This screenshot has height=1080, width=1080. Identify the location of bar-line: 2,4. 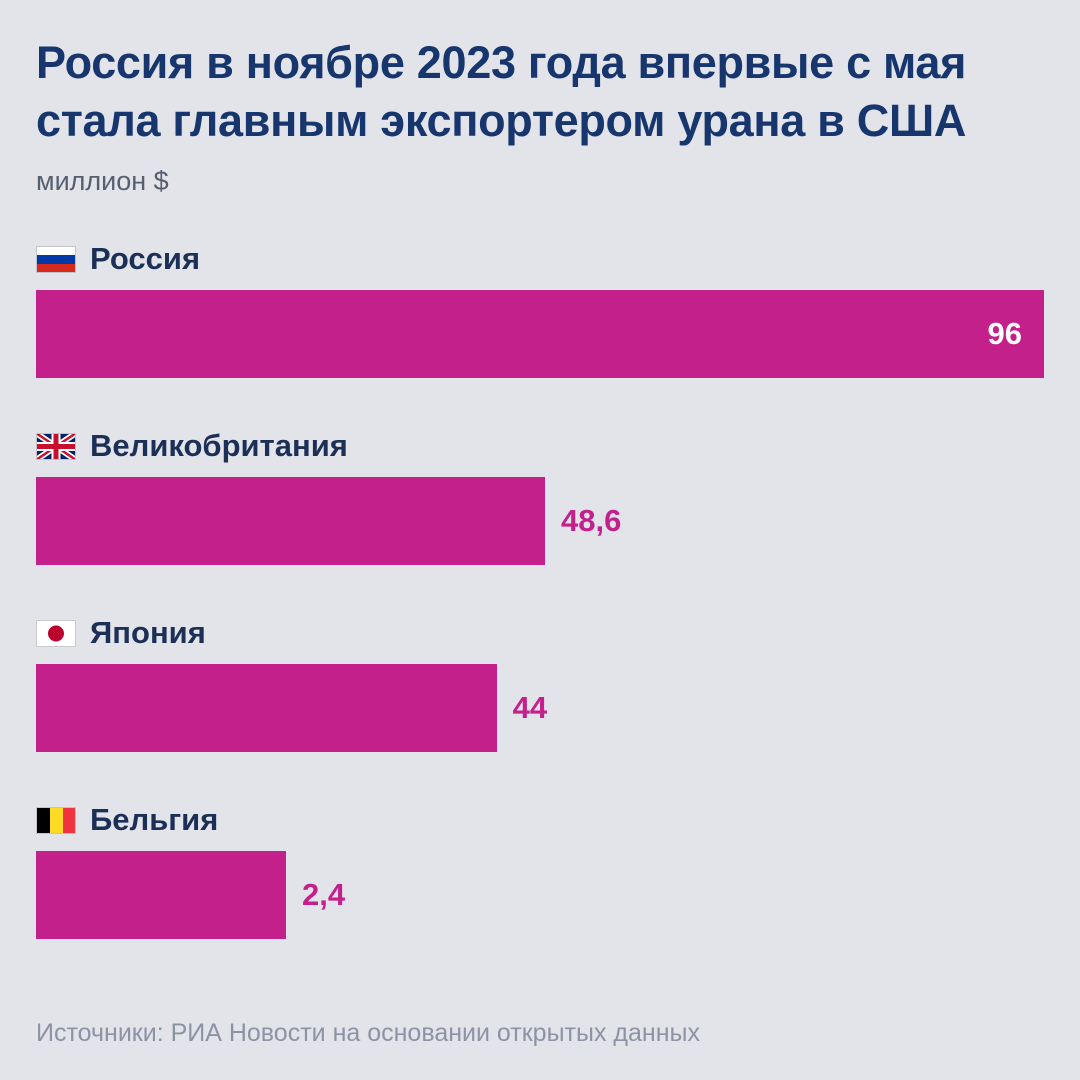
(540, 895).